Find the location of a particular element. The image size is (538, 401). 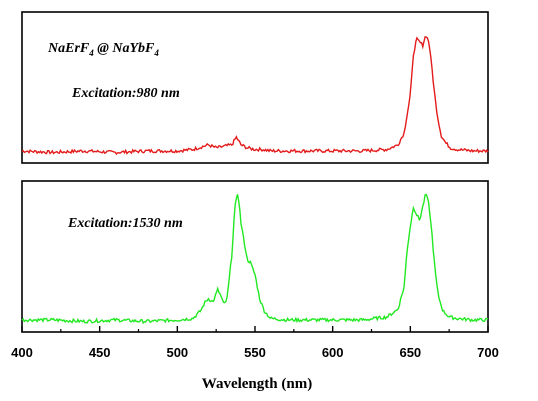

excitation-label-top: Excitation:980 nm is located at coordinates (125, 93).